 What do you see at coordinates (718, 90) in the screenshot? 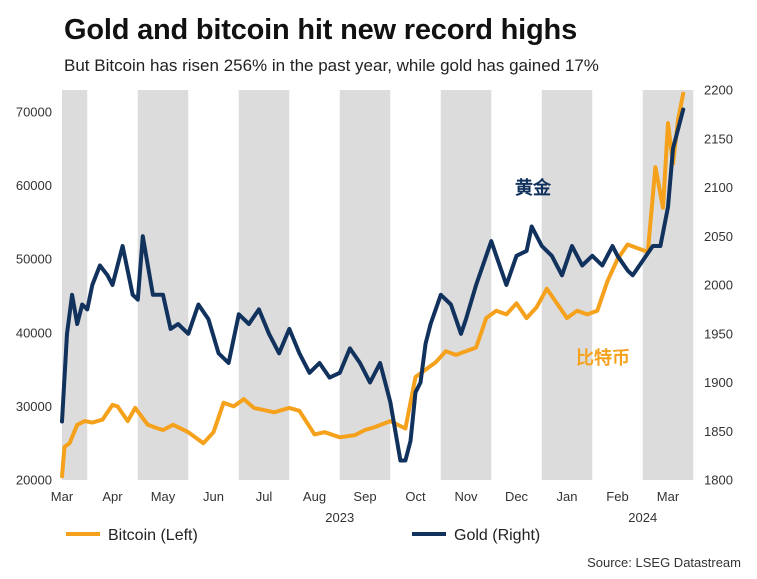
I see `right-y-tick-label: 2200` at bounding box center [718, 90].